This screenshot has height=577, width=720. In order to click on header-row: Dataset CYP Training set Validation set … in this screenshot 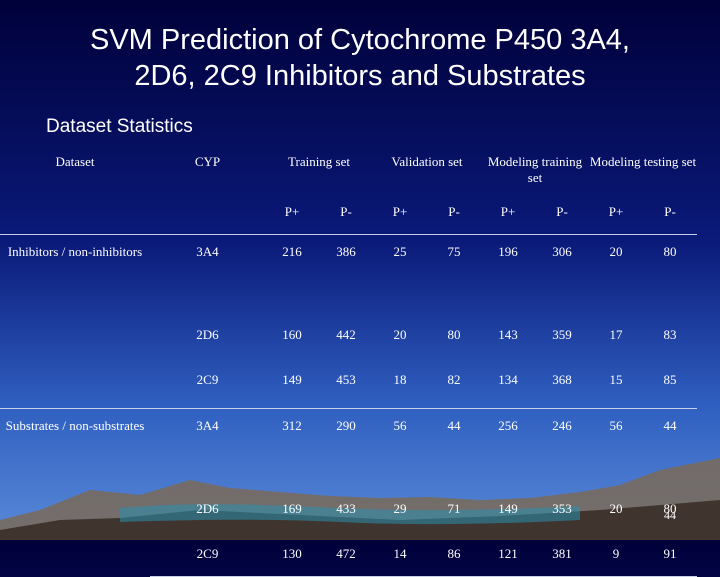, I will do `click(348, 173)`.